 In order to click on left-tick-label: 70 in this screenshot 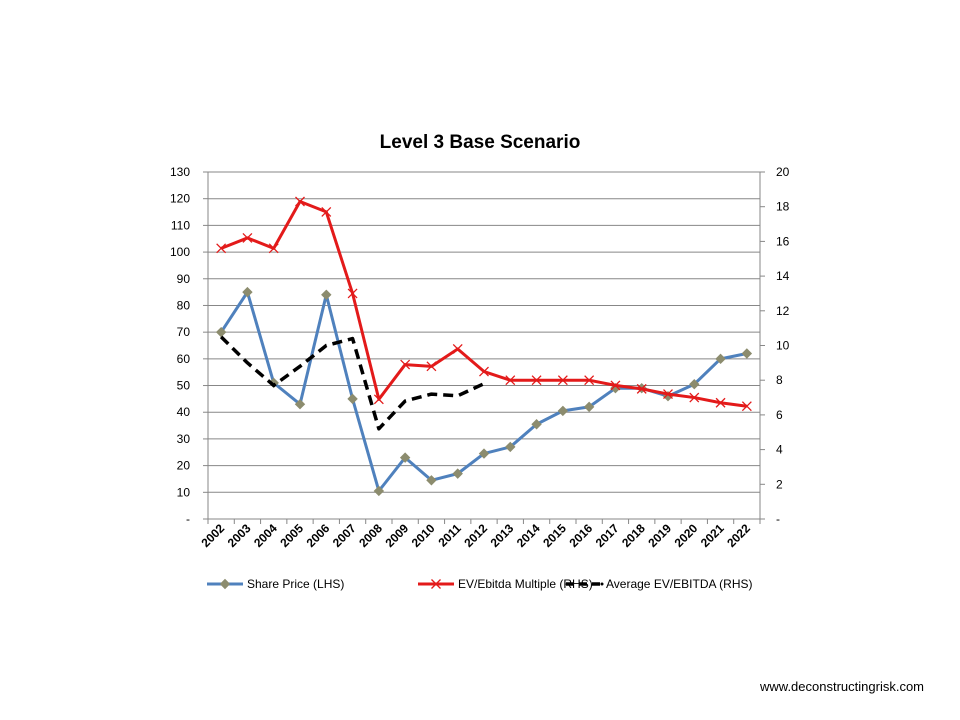, I will do `click(184, 332)`.